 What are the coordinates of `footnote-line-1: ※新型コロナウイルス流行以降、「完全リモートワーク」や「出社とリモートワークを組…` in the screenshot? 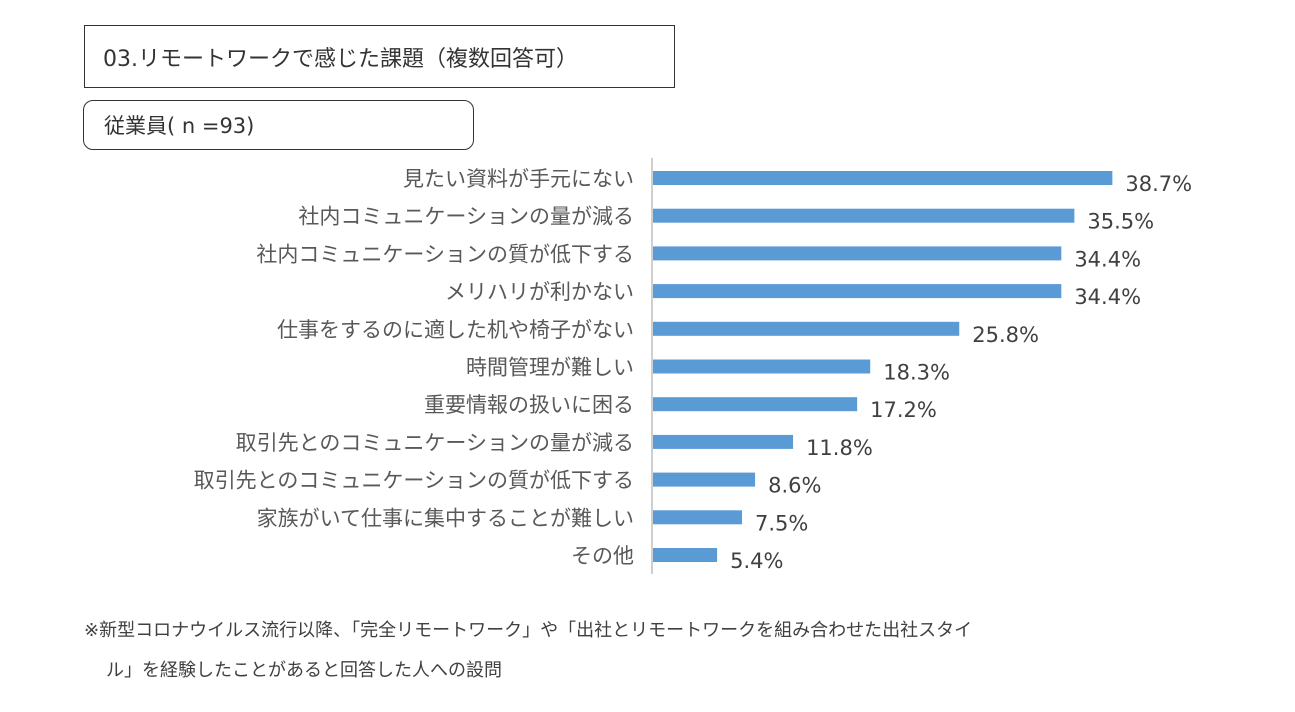 It's located at (528, 630).